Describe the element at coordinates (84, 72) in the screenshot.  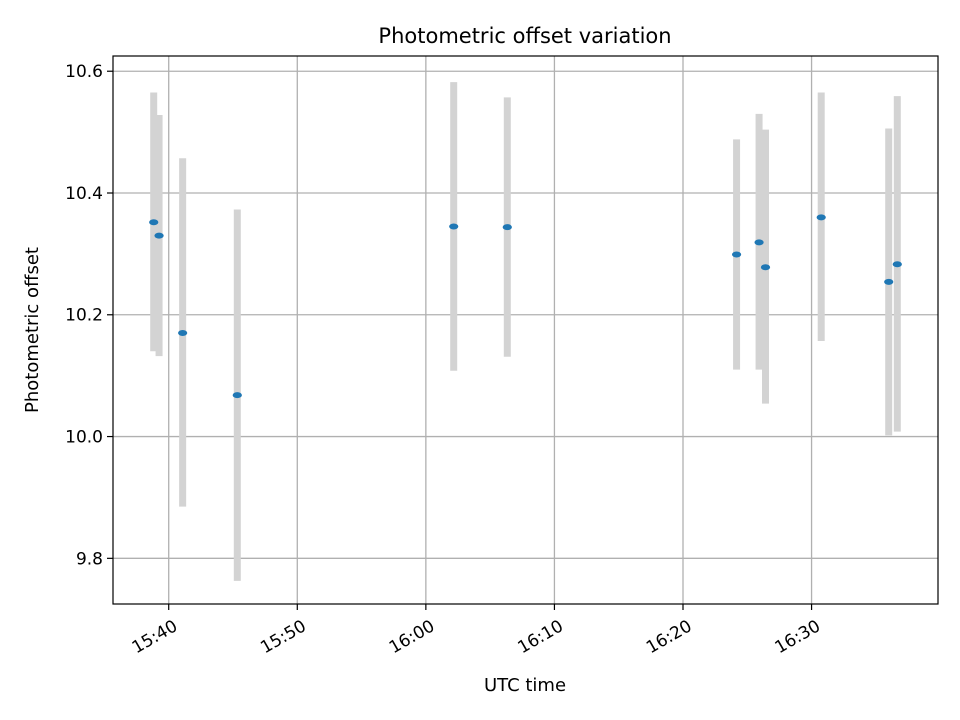
I see `y-tick-label: 10.6` at that location.